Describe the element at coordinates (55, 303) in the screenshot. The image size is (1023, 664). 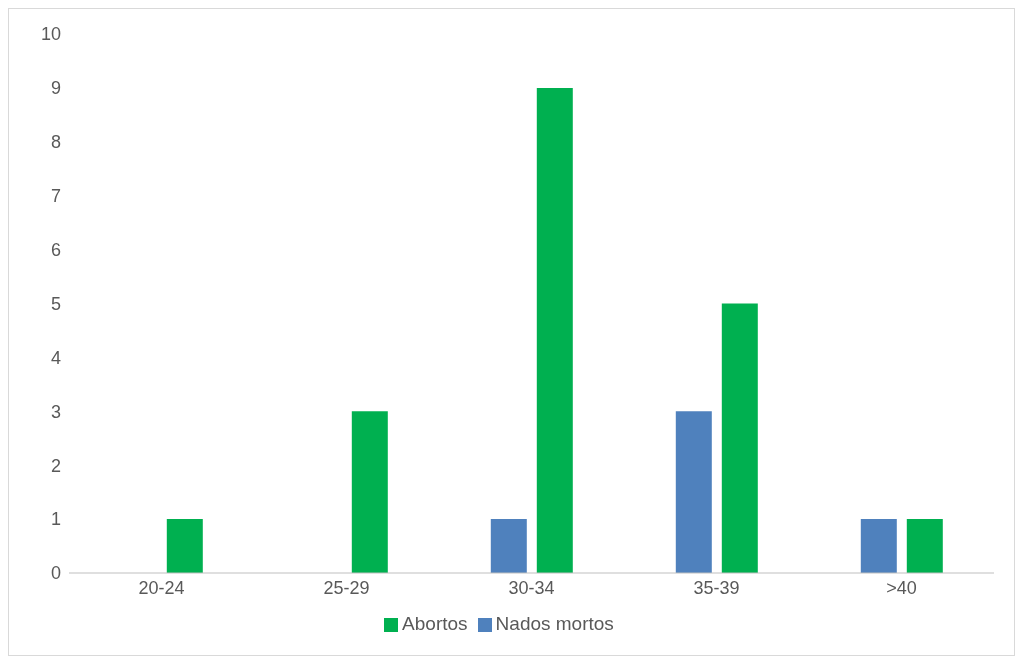
I see `y-tick-label: 5` at that location.